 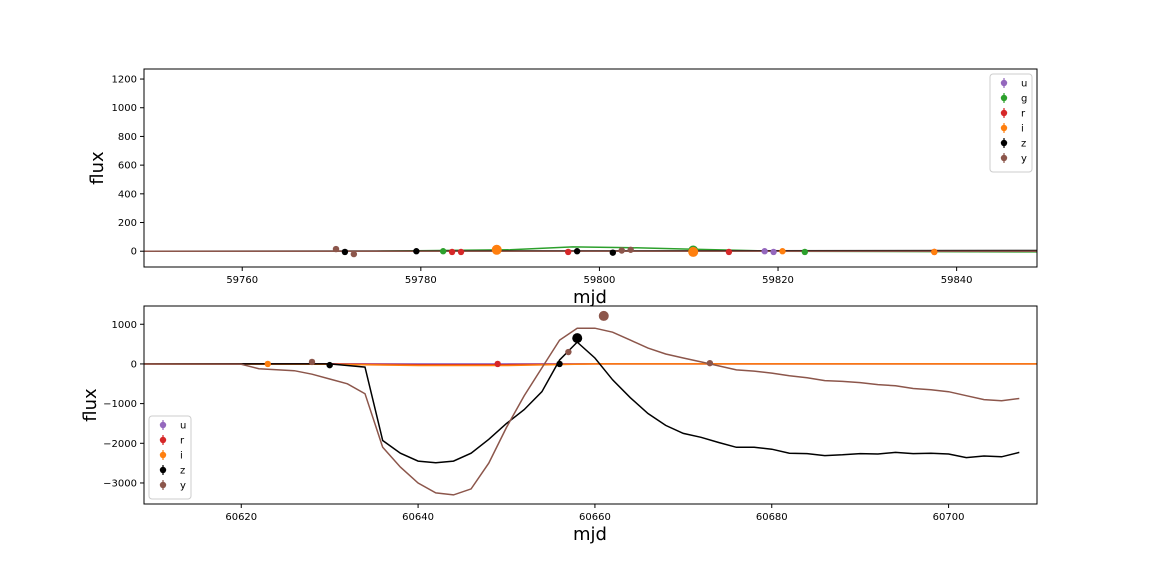 What do you see at coordinates (183, 486) in the screenshot?
I see `bottom-legend-label-y: y` at bounding box center [183, 486].